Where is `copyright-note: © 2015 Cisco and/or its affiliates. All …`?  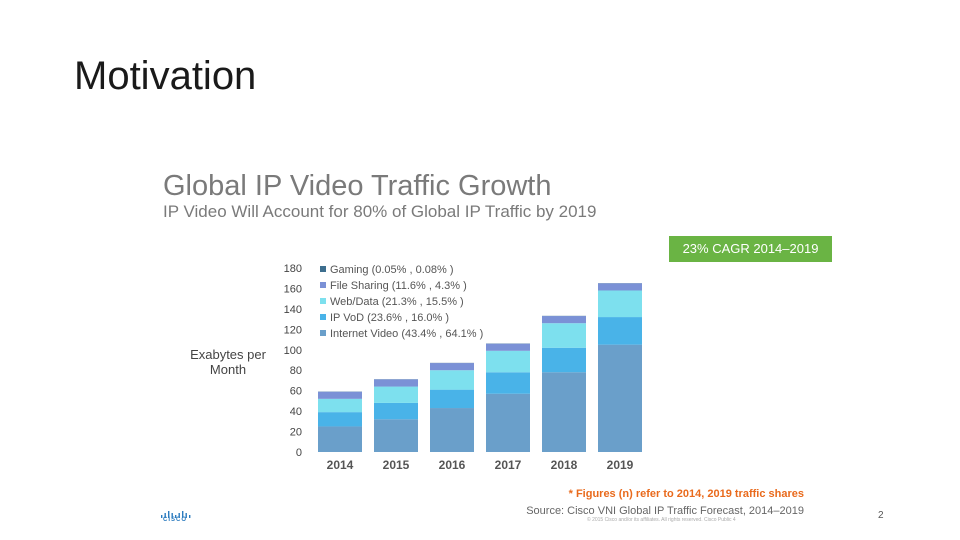
copyright-note: © 2015 Cisco and/or its affiliates. All … is located at coordinates (661, 520).